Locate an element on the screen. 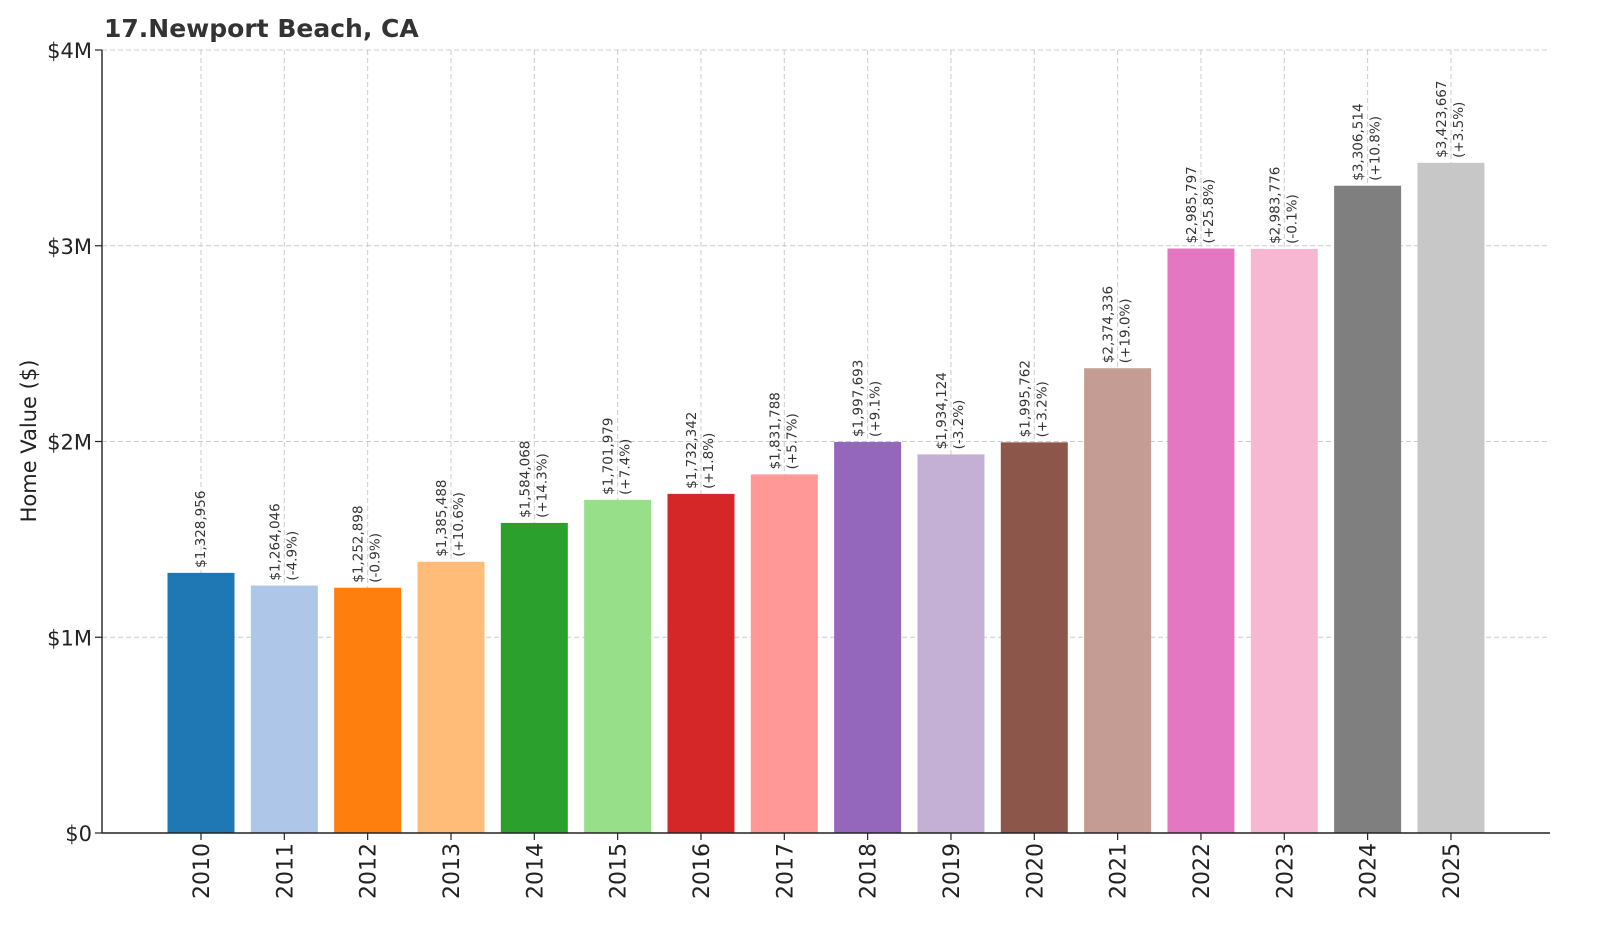 The height and width of the screenshot is (933, 1600). bar-2016 is located at coordinates (701, 663).